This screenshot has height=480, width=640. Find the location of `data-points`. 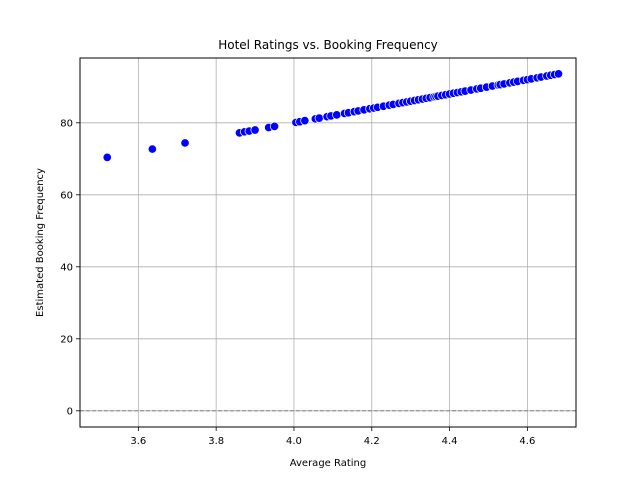

data-points is located at coordinates (333, 115).